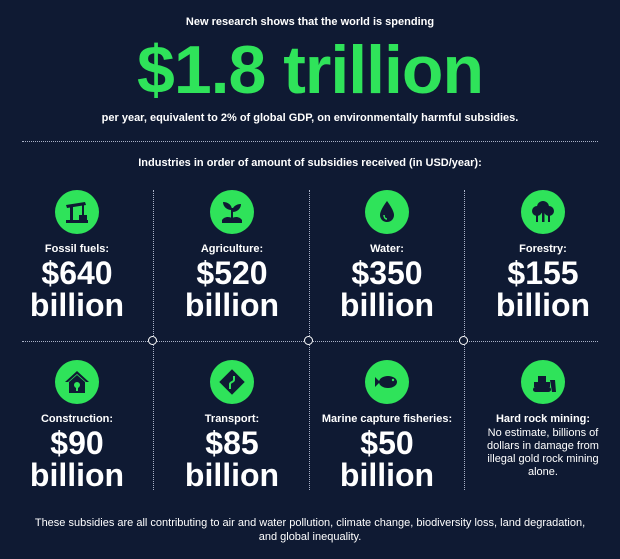 The image size is (620, 559). I want to click on industry-label: Marine capture fisheries:, so click(387, 419).